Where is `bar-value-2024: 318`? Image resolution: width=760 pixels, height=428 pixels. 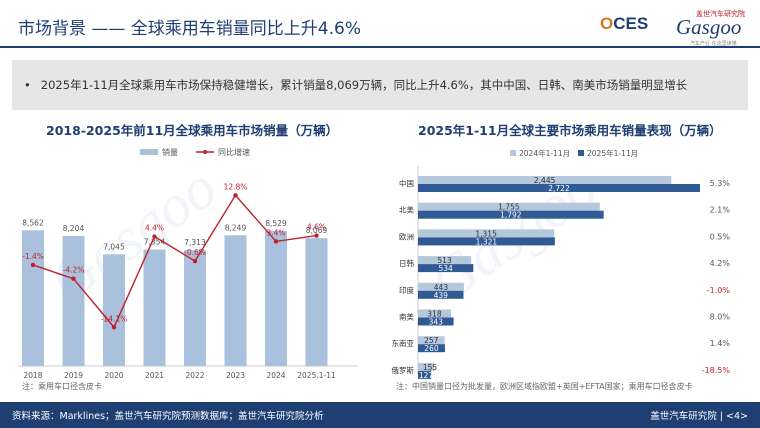
bar-value-2024: 318 is located at coordinates (434, 314).